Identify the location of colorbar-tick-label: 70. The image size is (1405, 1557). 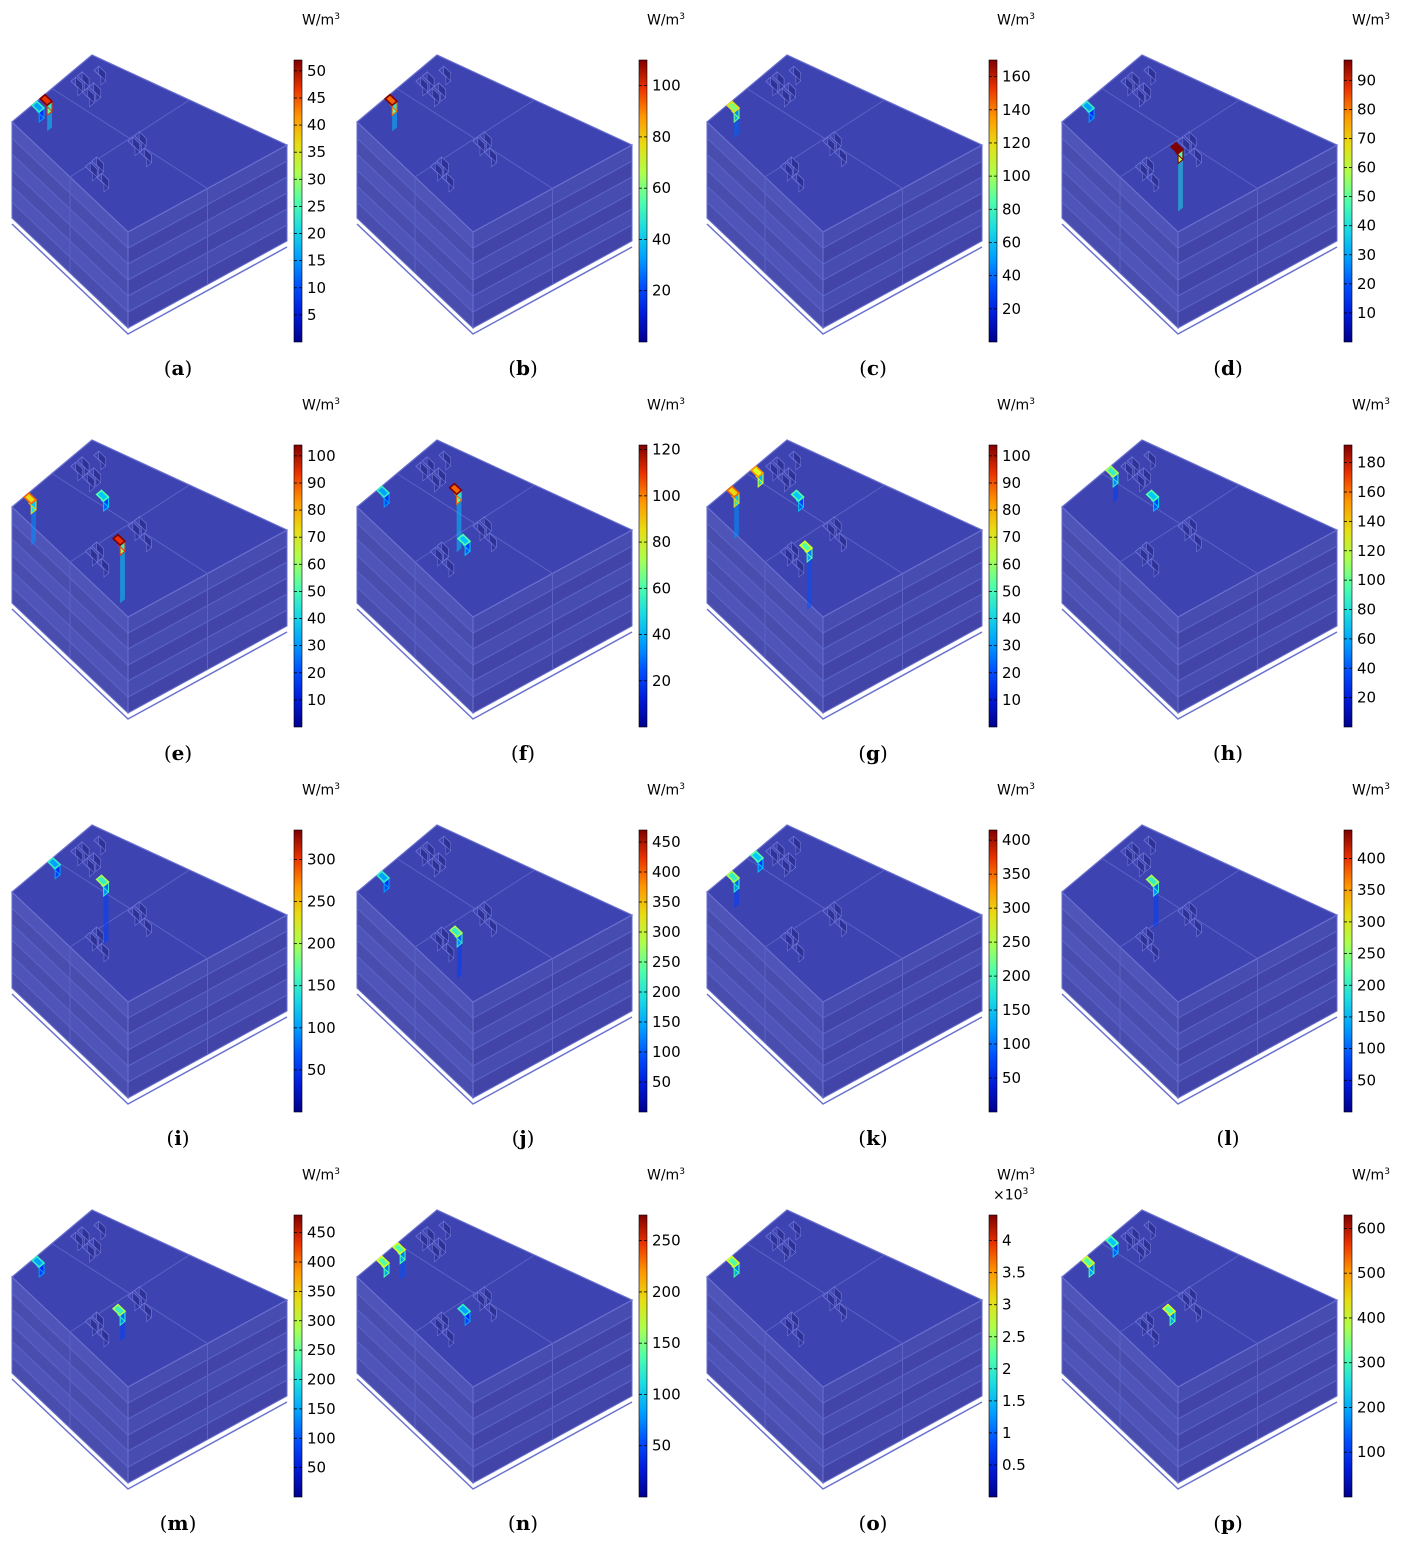
(1011, 537).